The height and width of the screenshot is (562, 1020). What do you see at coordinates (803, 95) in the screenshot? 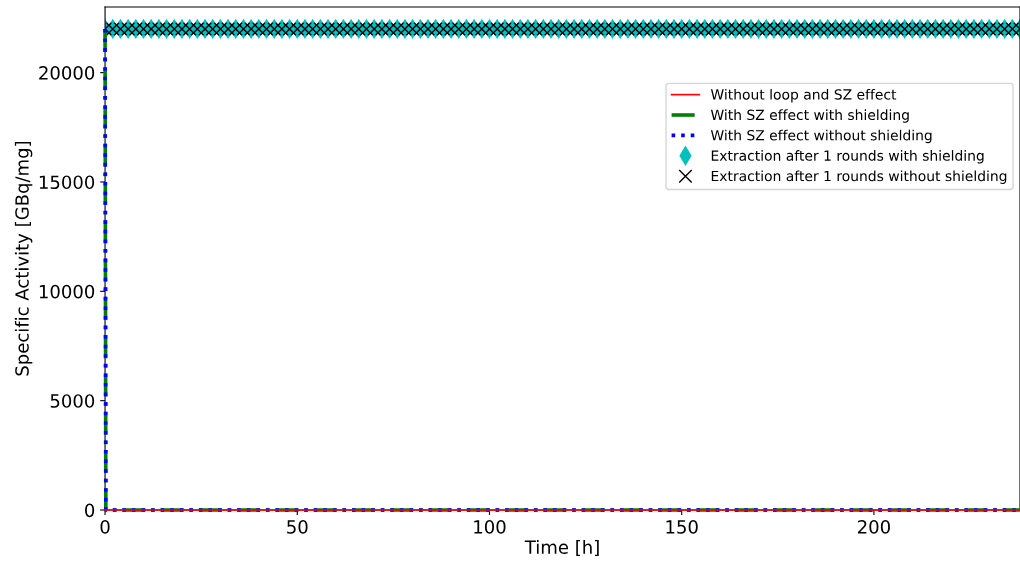
I see `legend-label: Without loop and SZ effect` at bounding box center [803, 95].